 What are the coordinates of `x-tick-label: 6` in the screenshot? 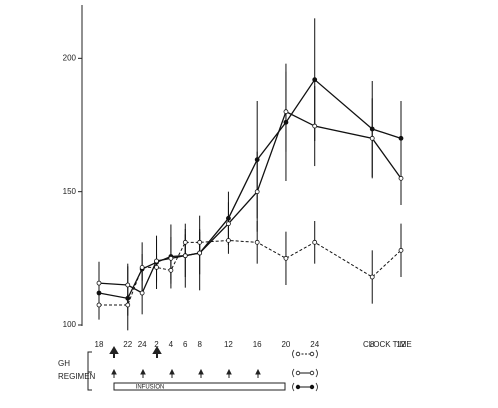 It's located at (185, 344).